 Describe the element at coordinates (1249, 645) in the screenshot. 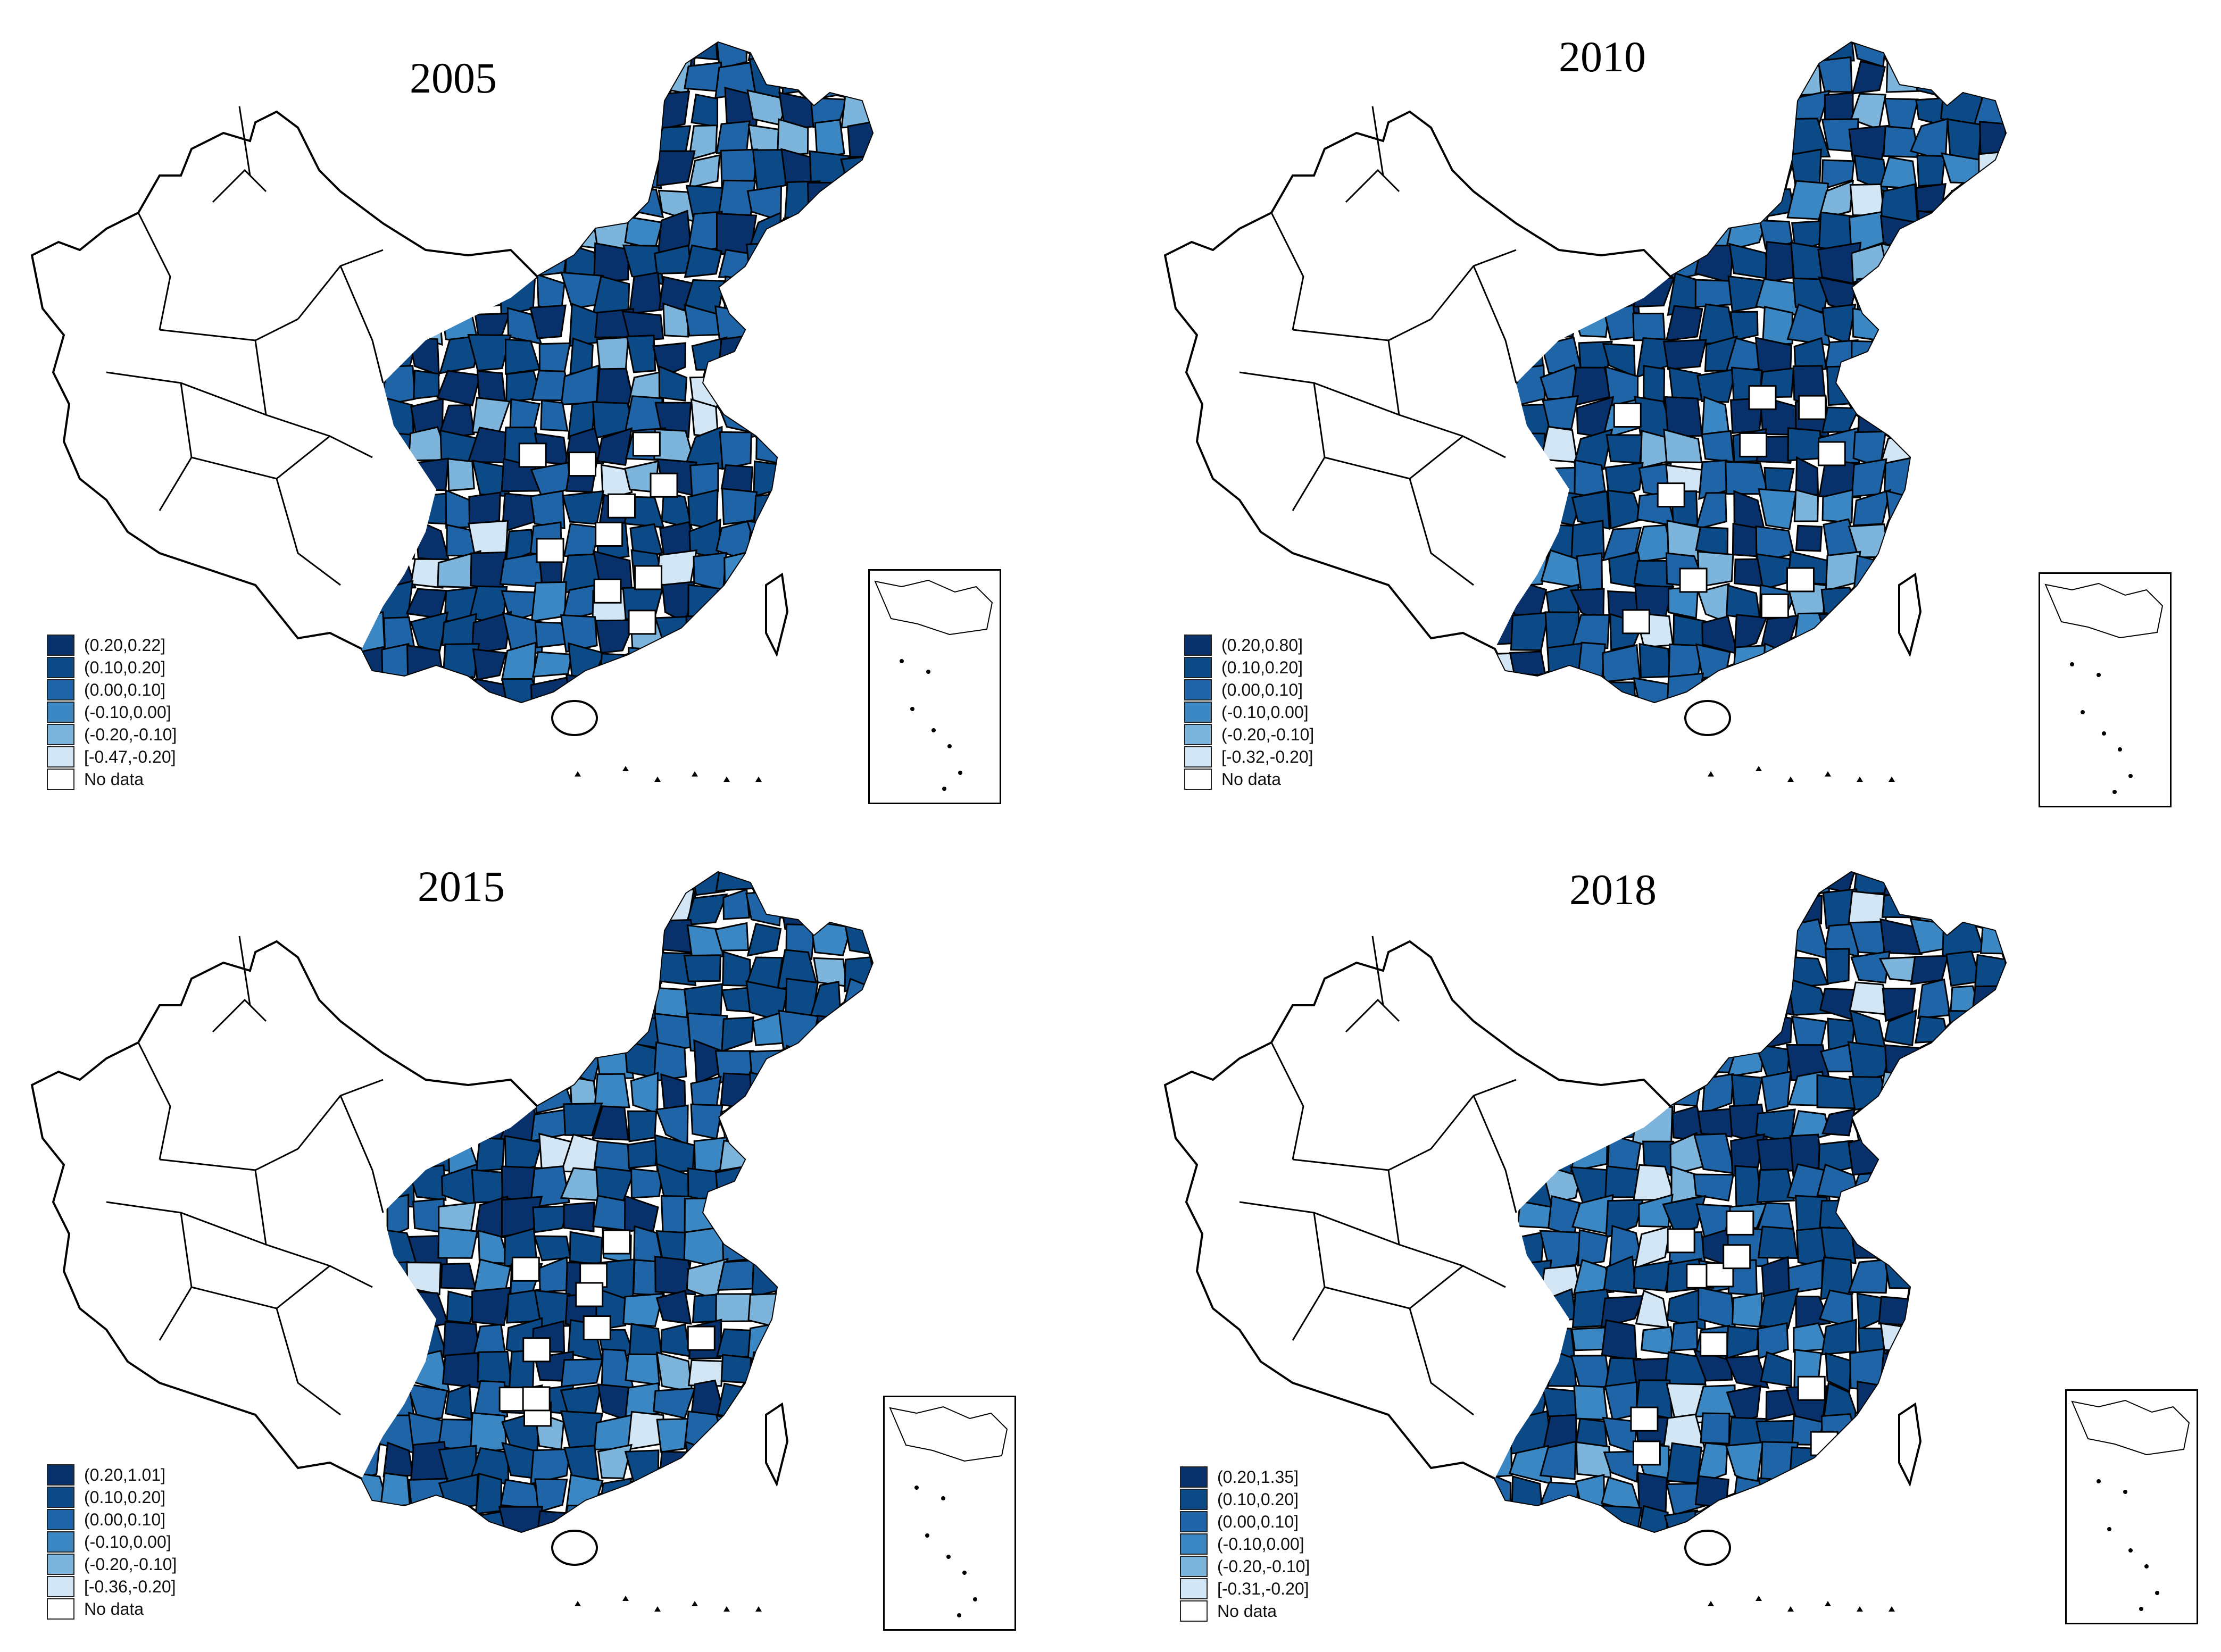

I see `legend-item: (0.20,0.80]` at that location.